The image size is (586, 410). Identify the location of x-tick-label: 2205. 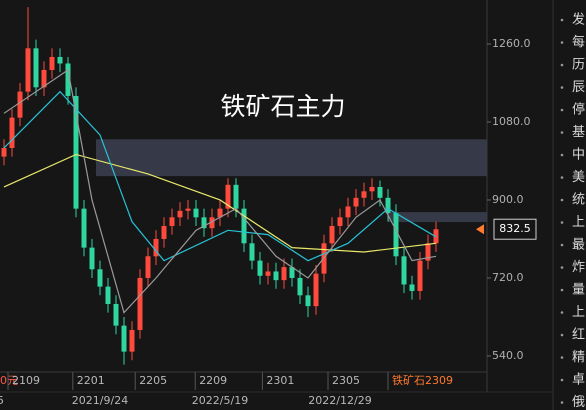
(153, 380).